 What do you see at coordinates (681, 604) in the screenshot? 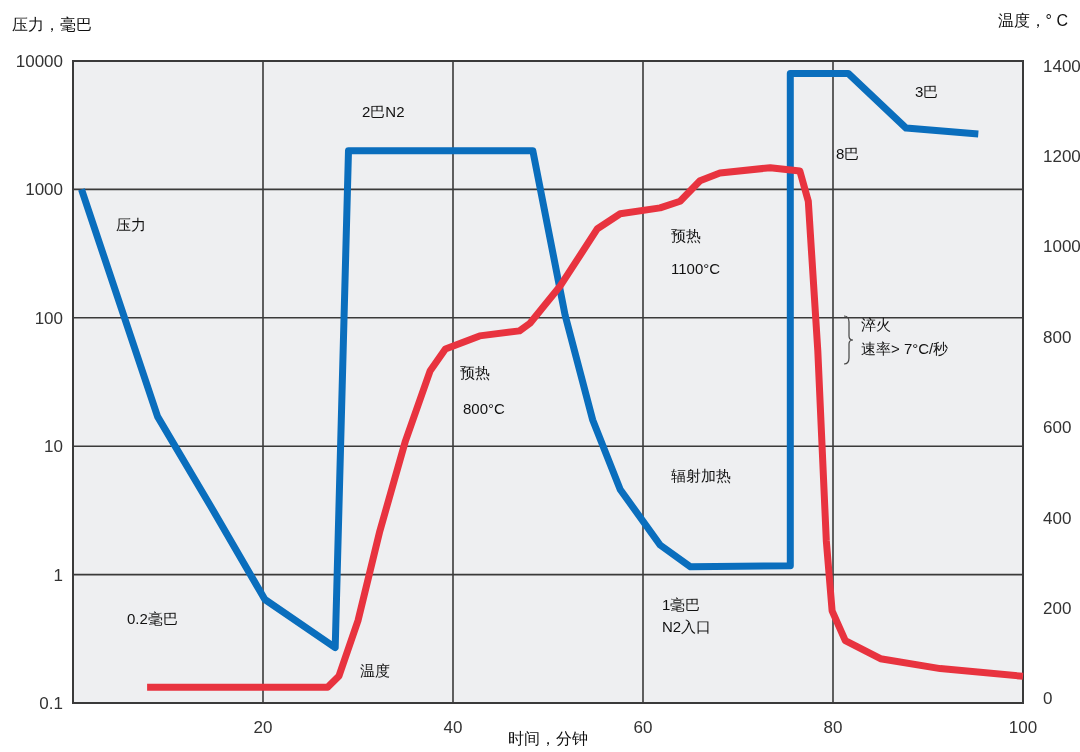
I see `annotation: 1毫巴` at bounding box center [681, 604].